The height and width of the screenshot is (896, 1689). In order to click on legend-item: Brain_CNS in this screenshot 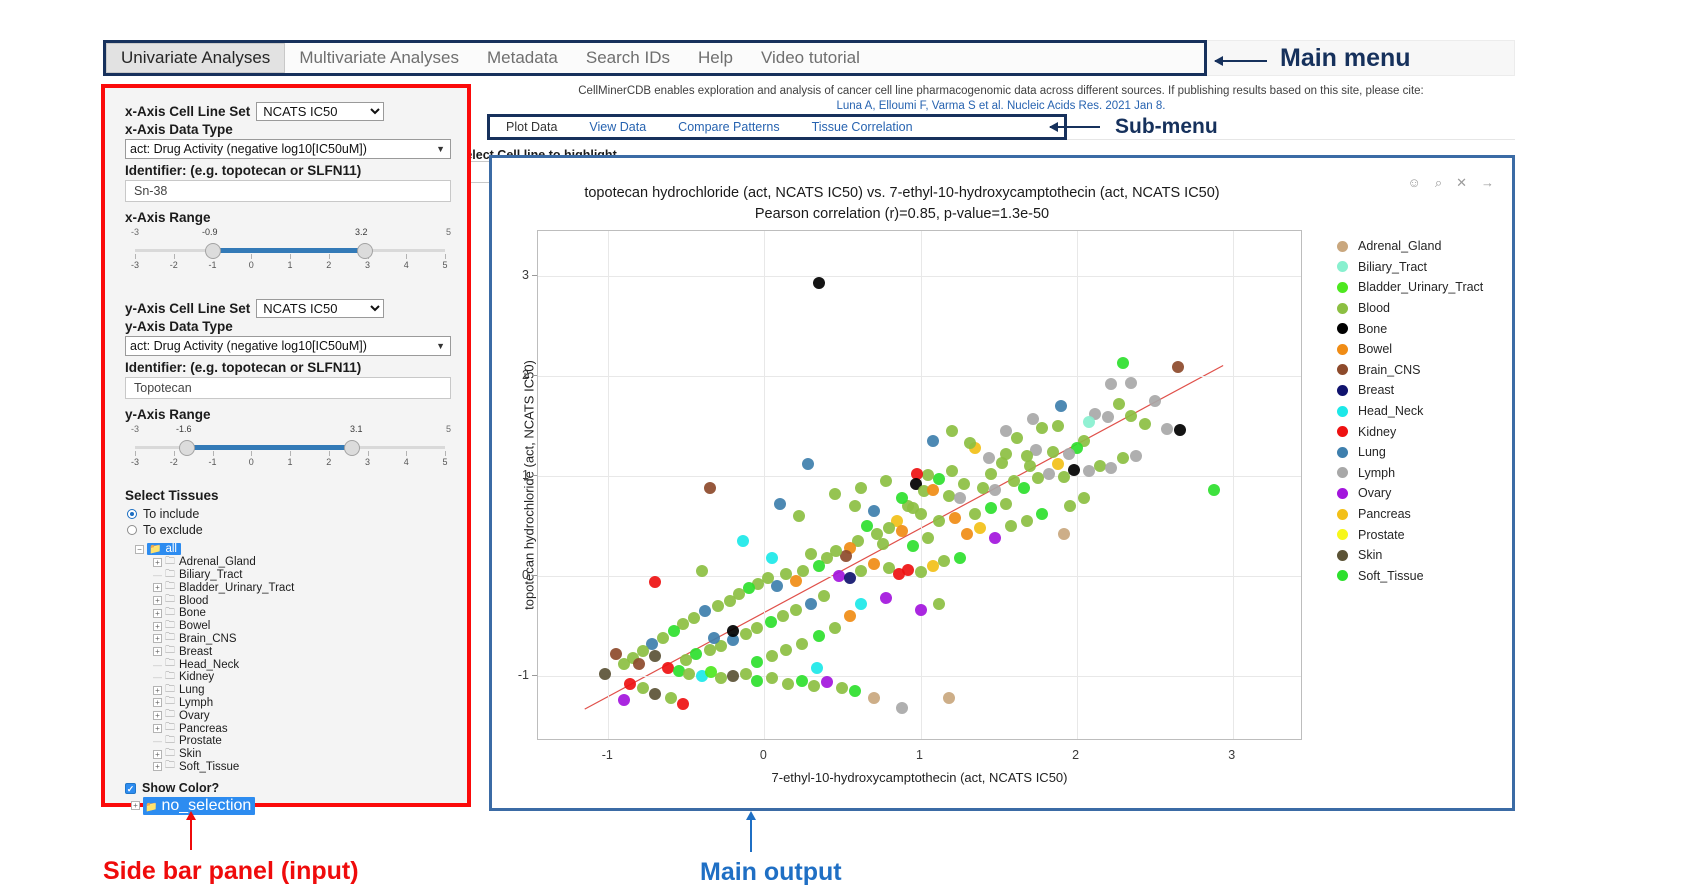, I will do `click(1424, 370)`.